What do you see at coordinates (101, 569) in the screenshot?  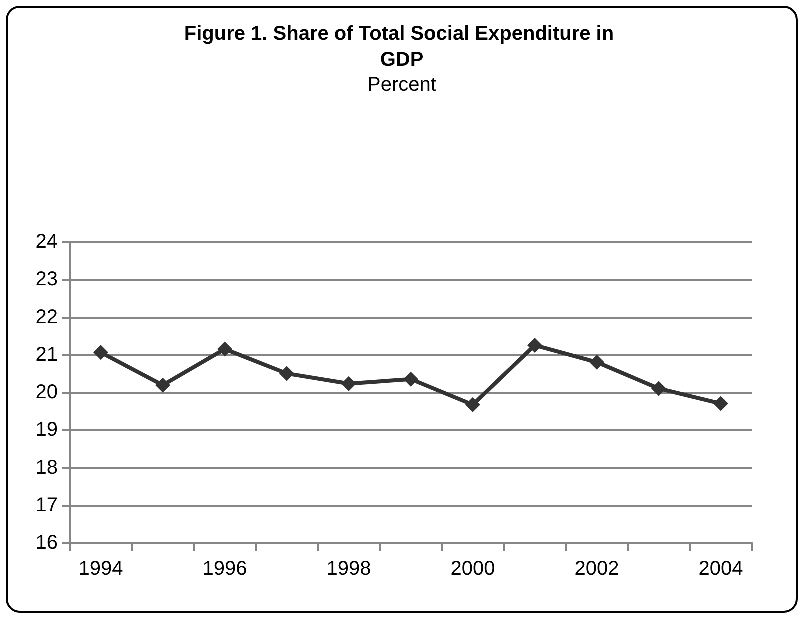 I see `x-tick-label: 1994` at bounding box center [101, 569].